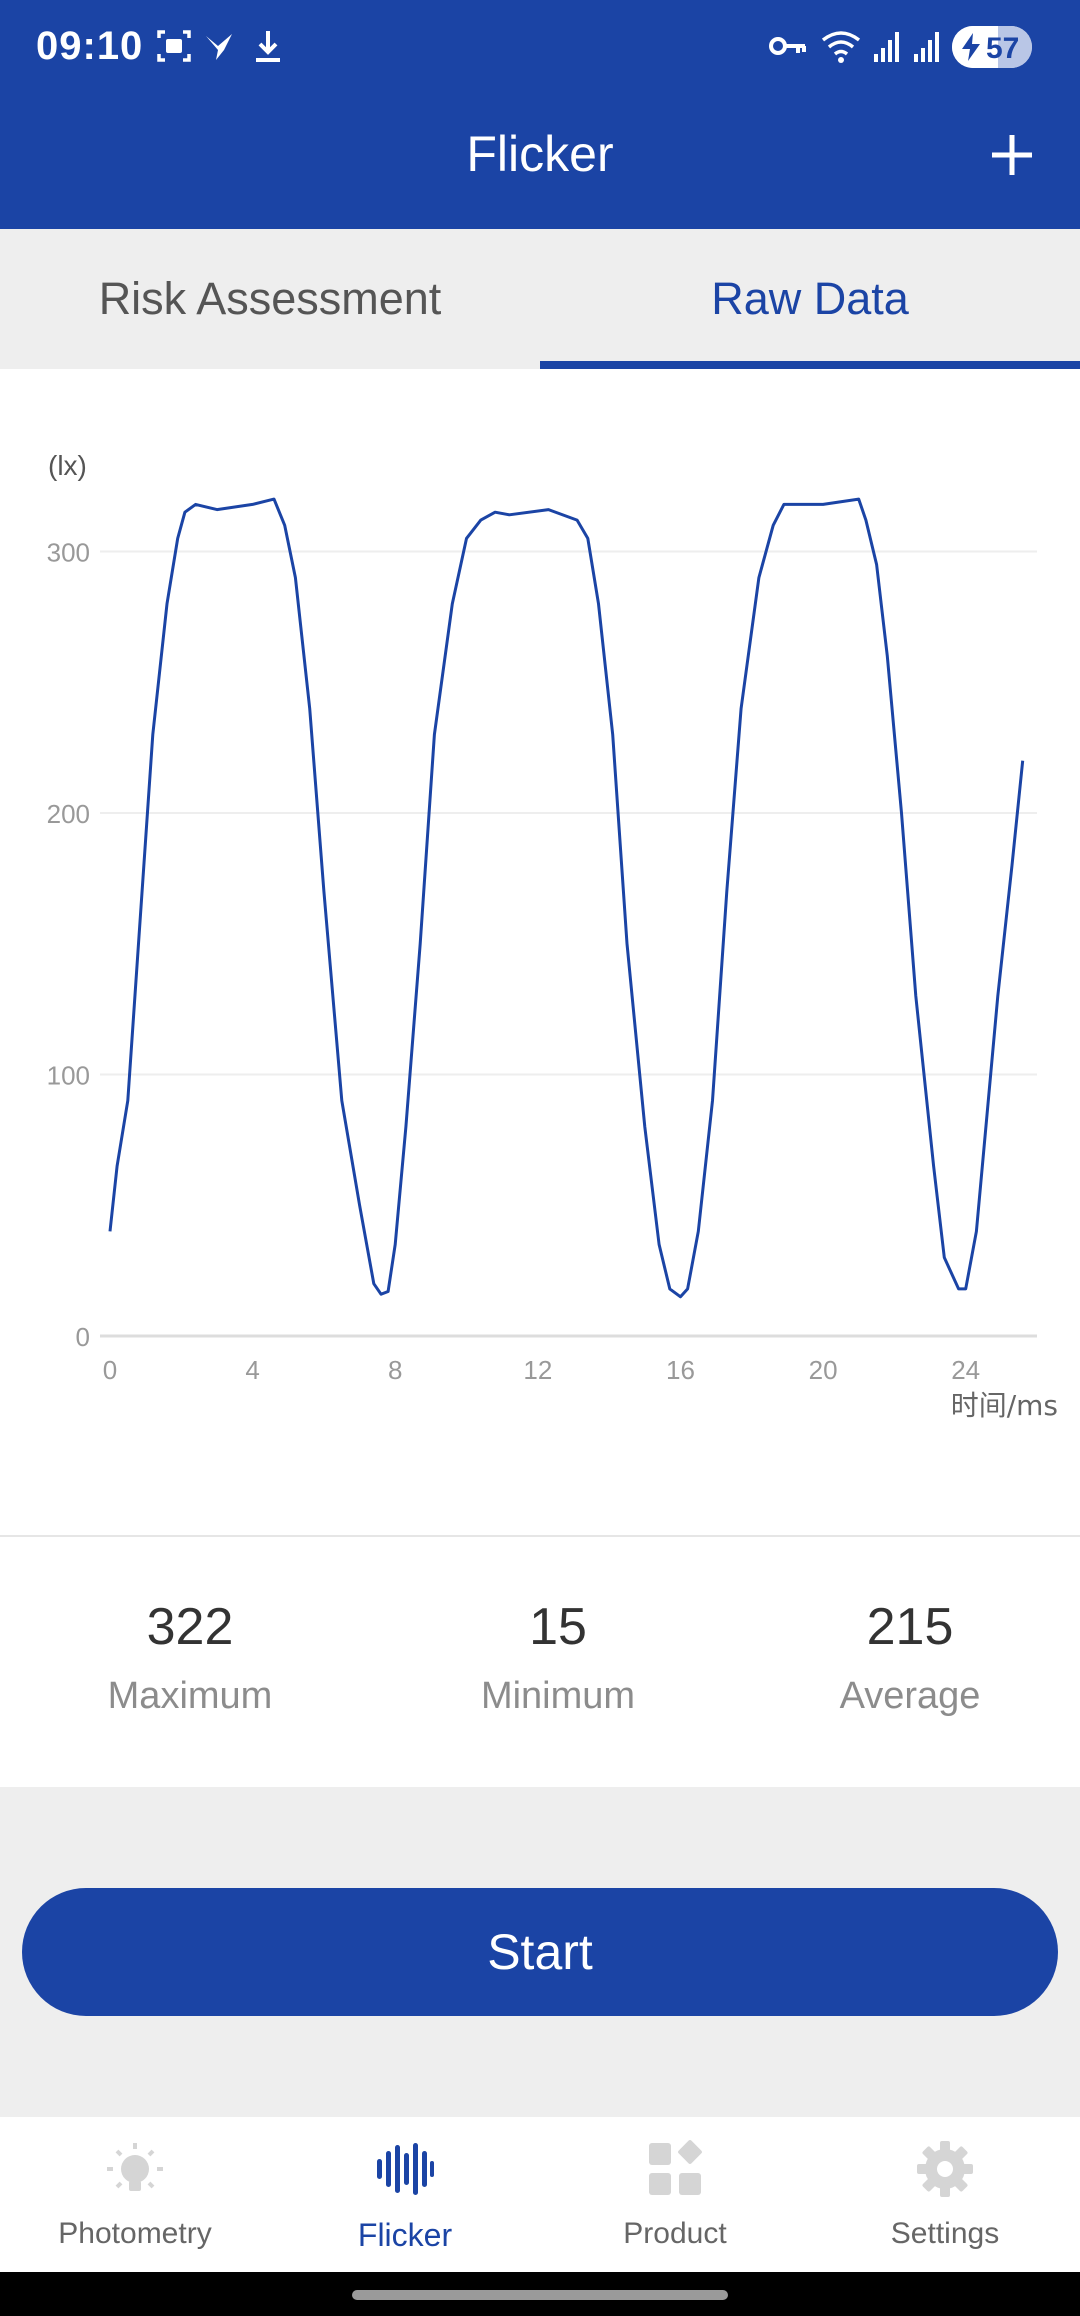 Image resolution: width=1080 pixels, height=2316 pixels. What do you see at coordinates (945, 2169) in the screenshot?
I see `gear-icon` at bounding box center [945, 2169].